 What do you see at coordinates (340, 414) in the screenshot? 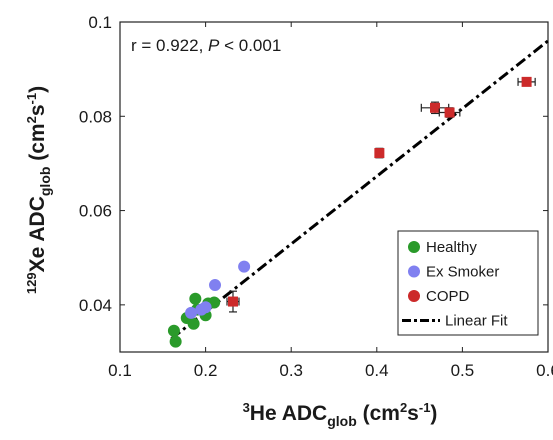
I see `x-axis-title: 3He ADCglob (cm2s-1)` at bounding box center [340, 414].